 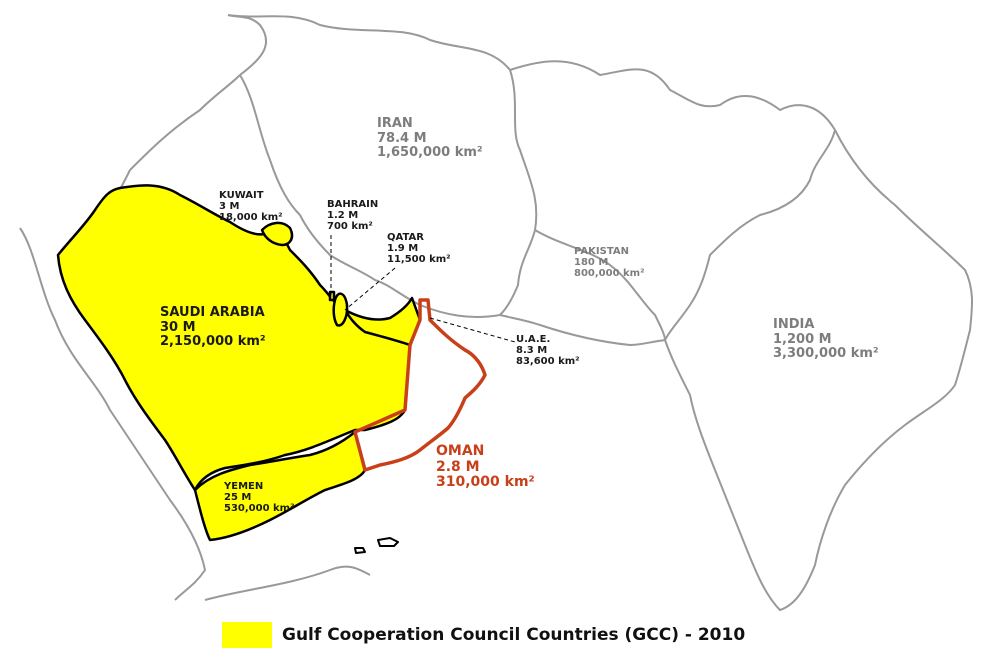 I want to click on uae-area: 83,600 km², so click(x=548, y=362).